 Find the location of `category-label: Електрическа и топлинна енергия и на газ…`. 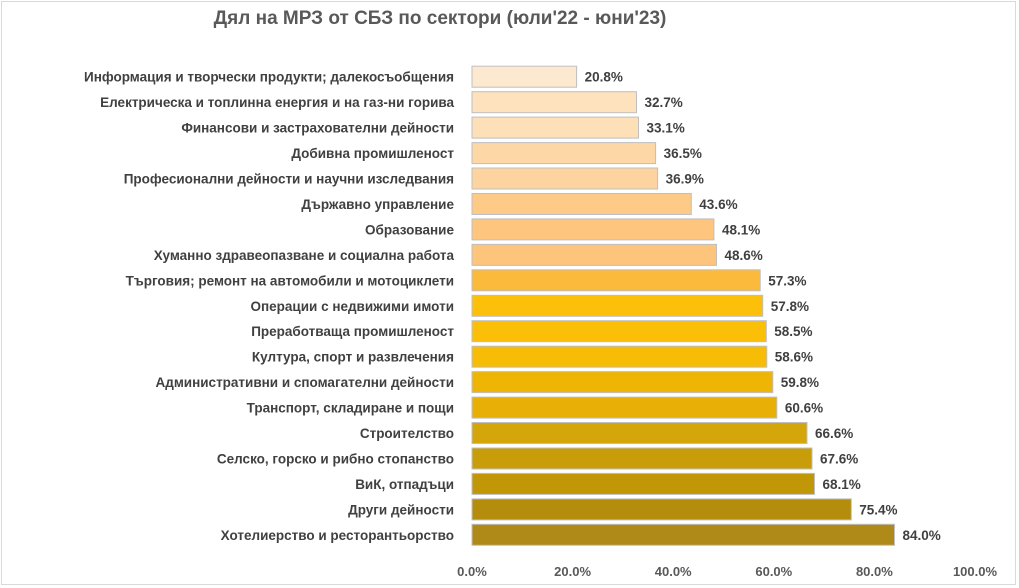

category-label: Електрическа и топлинна енергия и на газ… is located at coordinates (277, 102).